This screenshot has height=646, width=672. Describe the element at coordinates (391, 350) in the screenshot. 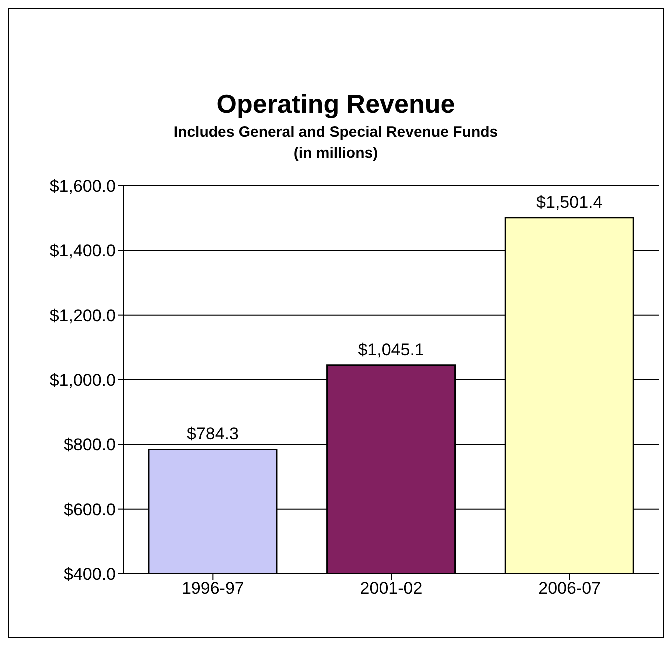

I see `data-label: $1,045.1` at that location.